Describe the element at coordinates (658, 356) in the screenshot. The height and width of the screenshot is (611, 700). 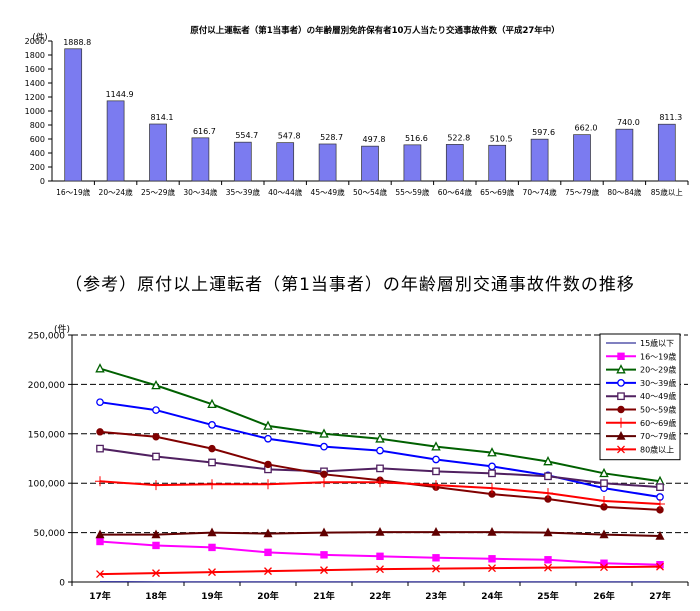
I see `legend-label: 16～19歳` at that location.